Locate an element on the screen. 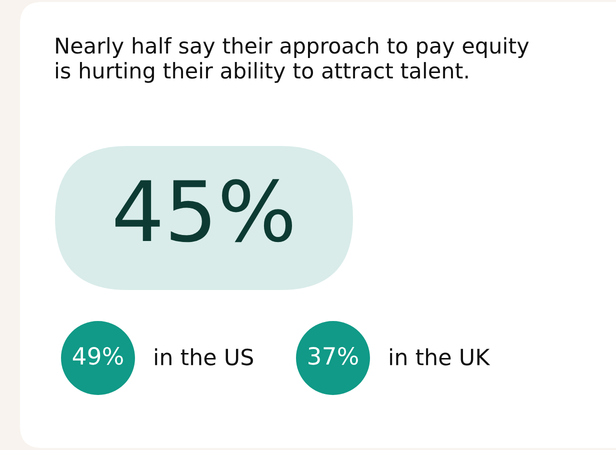 Image resolution: width=616 pixels, height=450 pixels. category-label: in the US is located at coordinates (204, 357).